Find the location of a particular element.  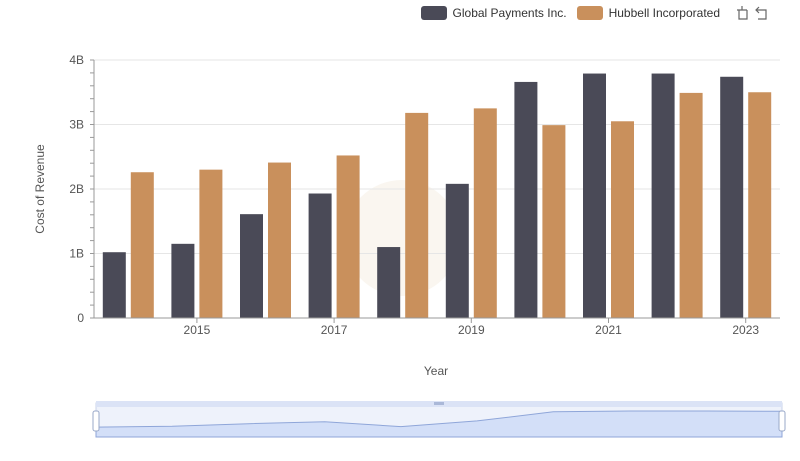

bar-hubbell-2018 is located at coordinates (417, 215).